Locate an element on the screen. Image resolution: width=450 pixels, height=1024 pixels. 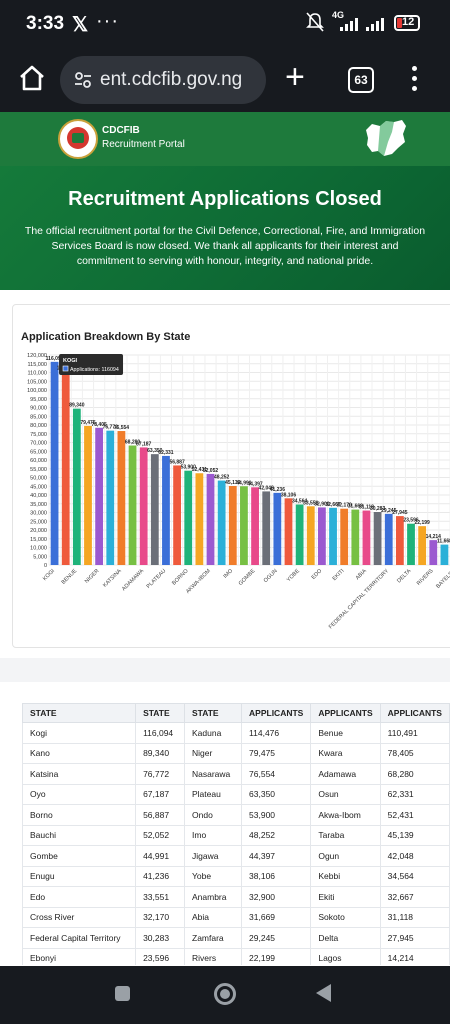
home-button is located at coordinates (225, 994).